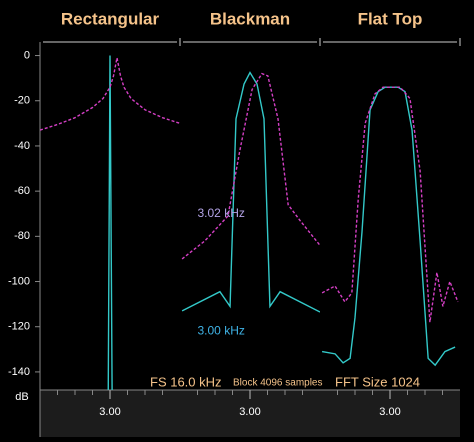 The width and height of the screenshot is (474, 442). Describe the element at coordinates (27, 55) in the screenshot. I see `y-tick-label: 0` at that location.